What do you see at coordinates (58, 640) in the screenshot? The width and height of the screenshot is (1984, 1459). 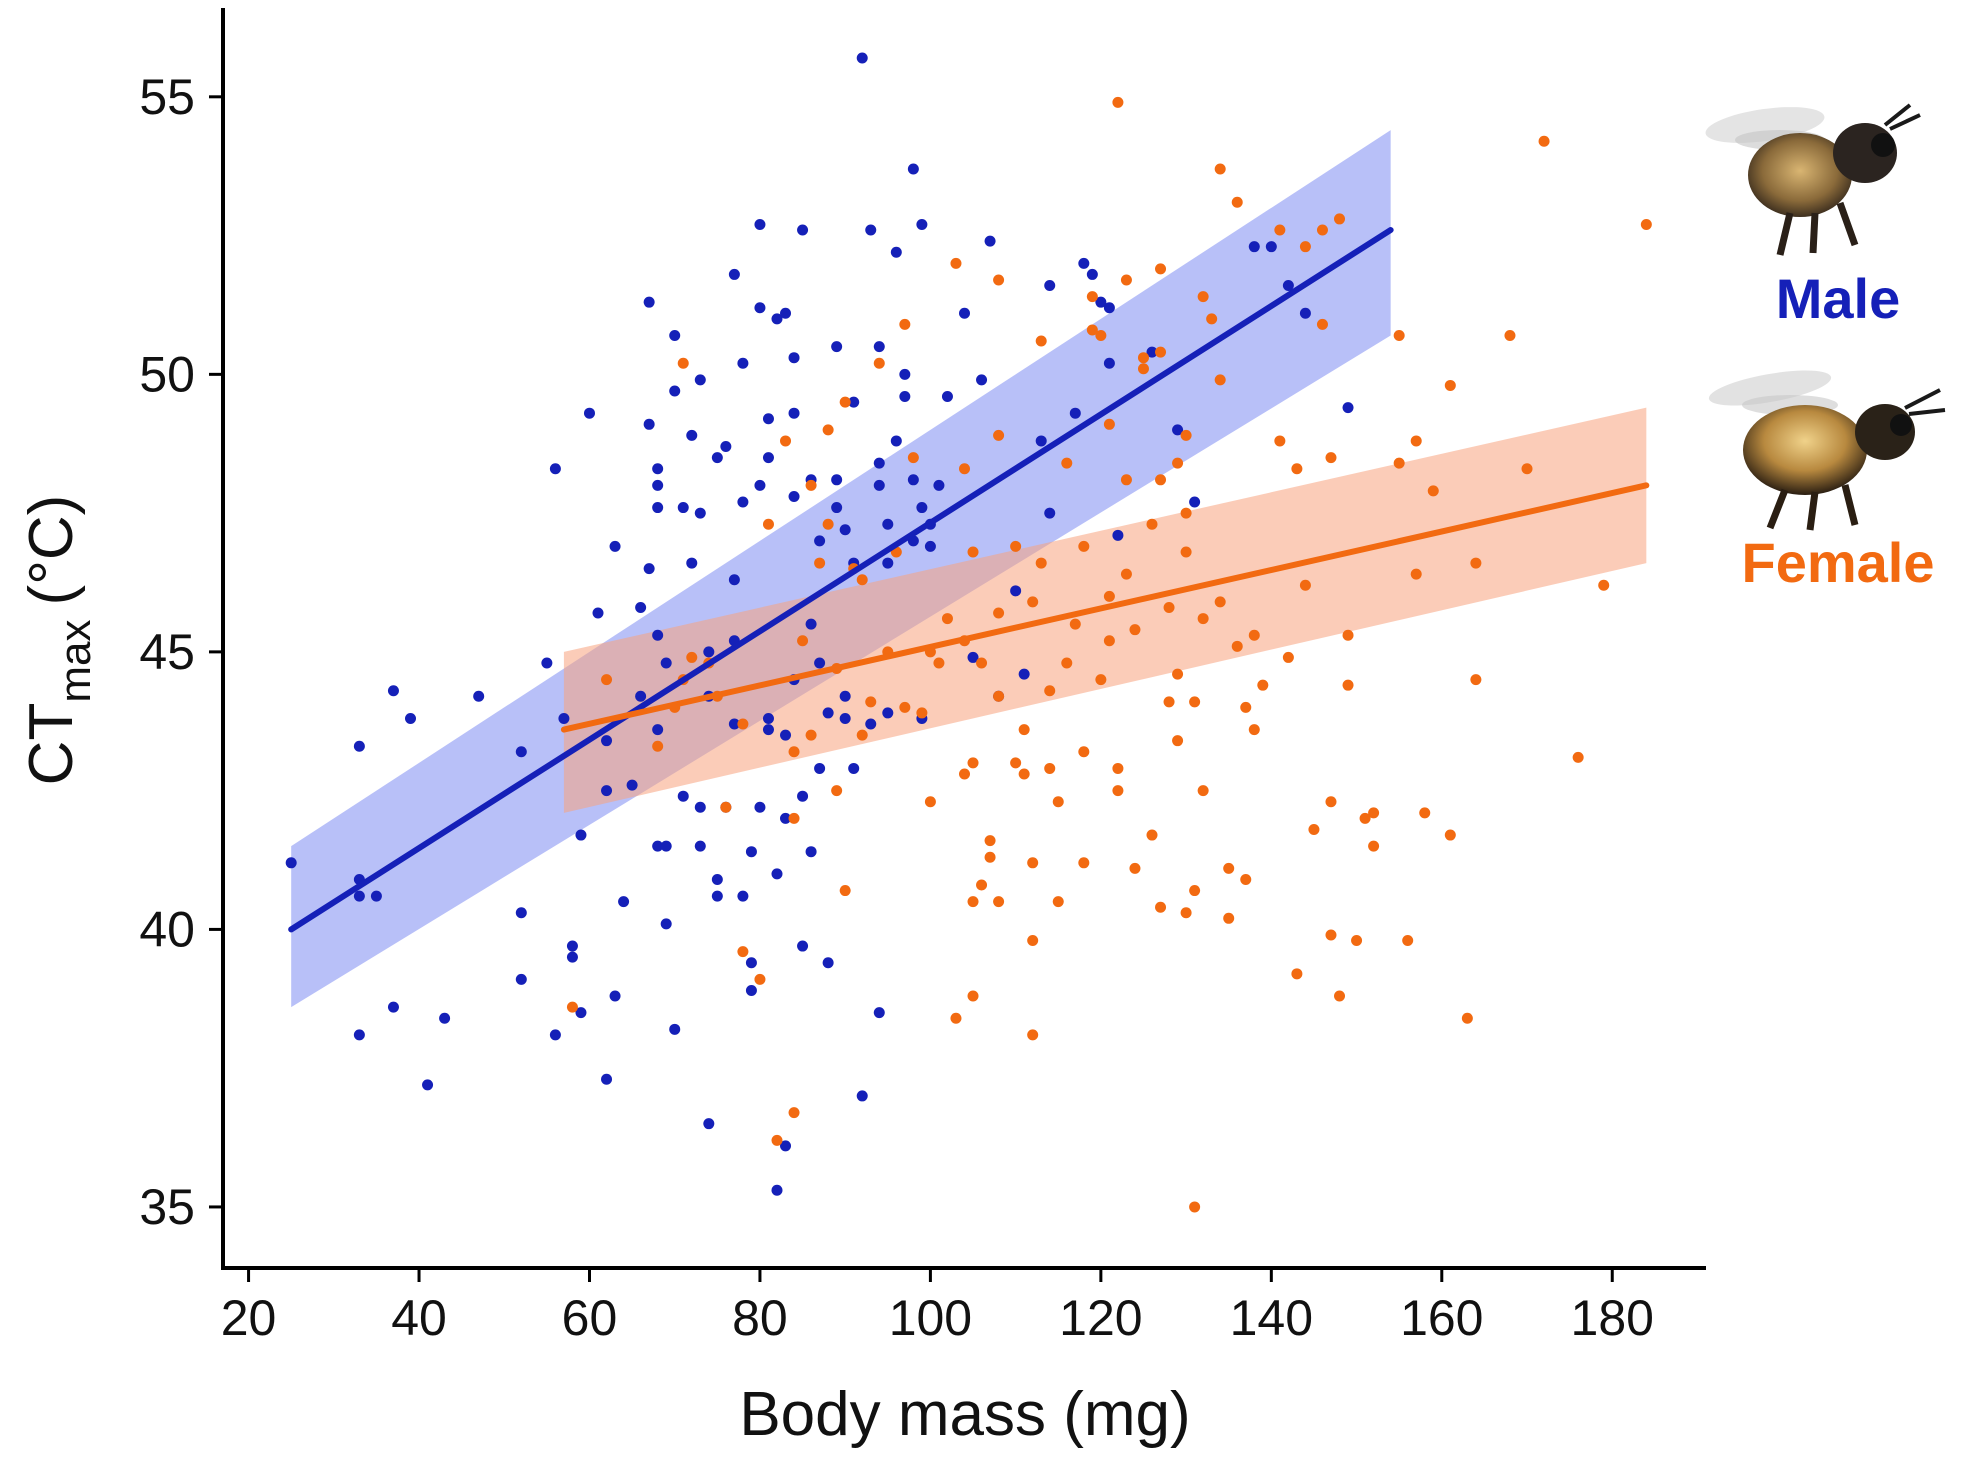 I see `y-axis-title: CTmax (°C)` at bounding box center [58, 640].